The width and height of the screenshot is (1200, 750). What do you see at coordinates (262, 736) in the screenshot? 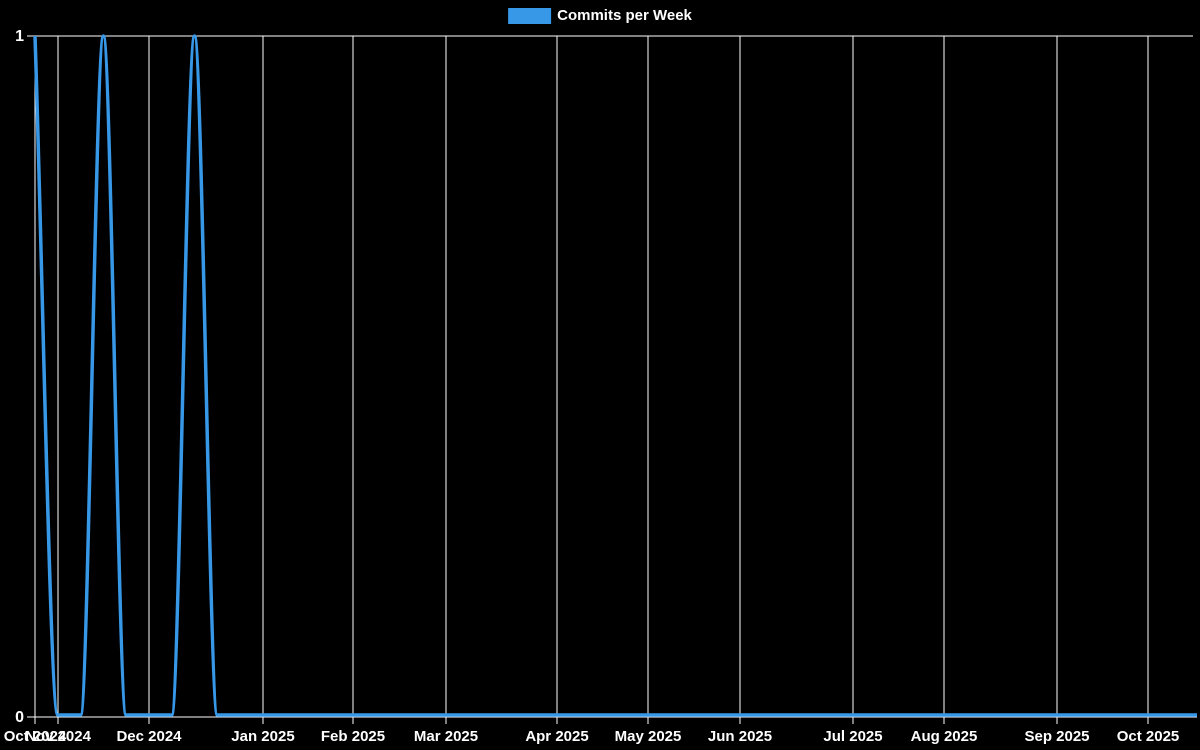
I see `x-tick-label: Jan 2025` at bounding box center [262, 736].